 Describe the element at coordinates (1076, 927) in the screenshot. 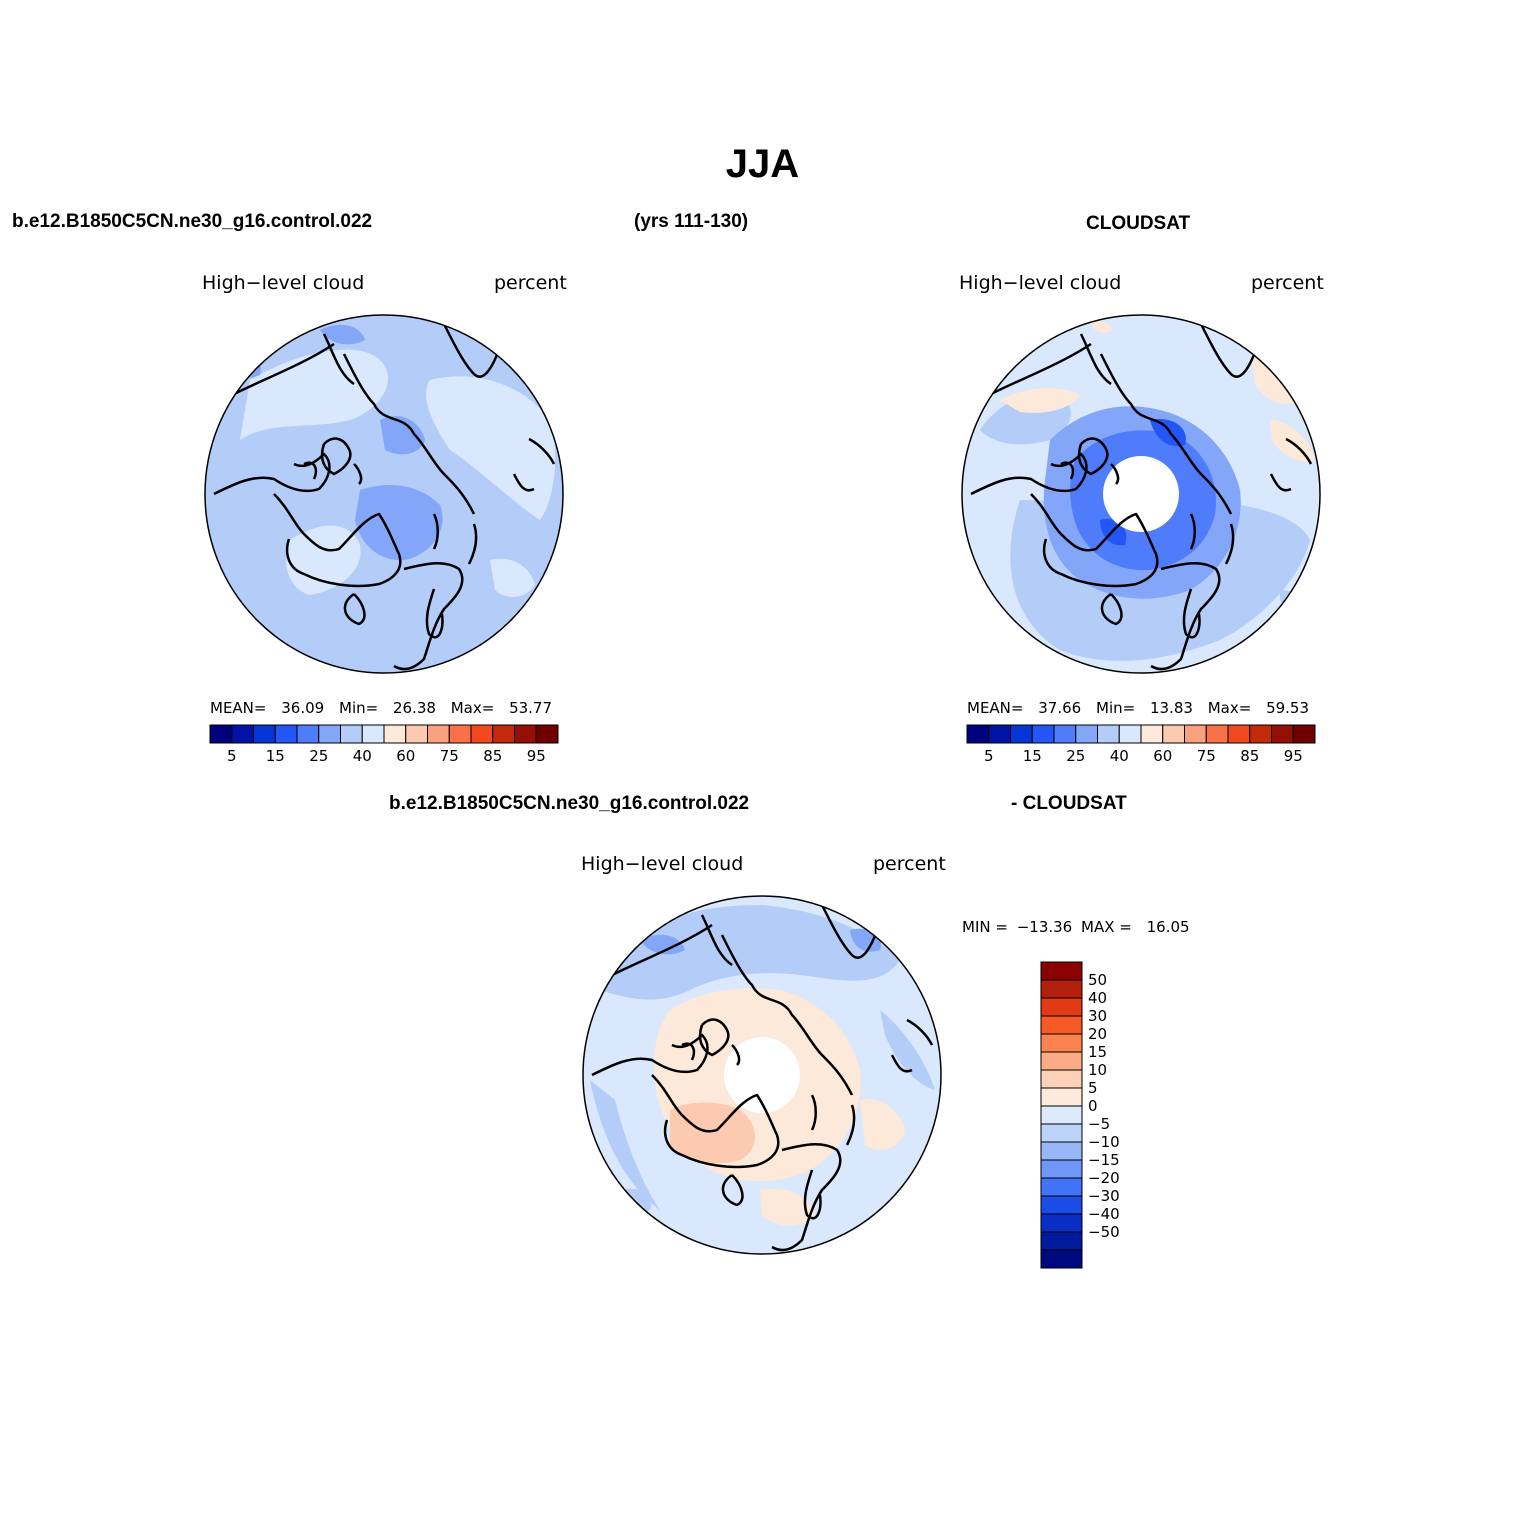

I see `diff-stats: MIN = −13.36 MAX = 16.05` at that location.